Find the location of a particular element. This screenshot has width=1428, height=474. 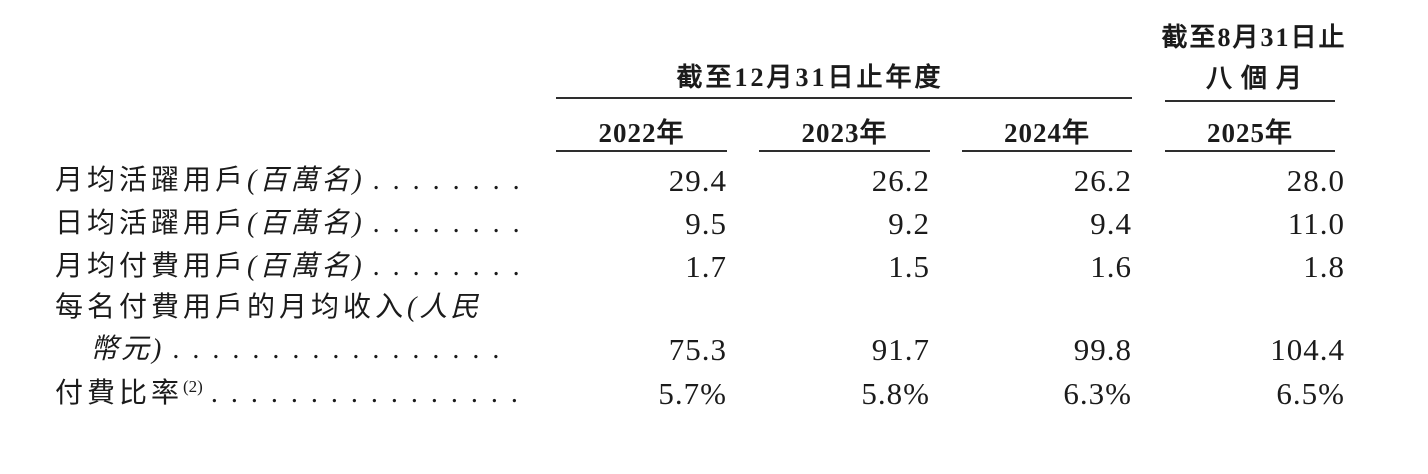

cell-value: 28.0 is located at coordinates (1315, 180).